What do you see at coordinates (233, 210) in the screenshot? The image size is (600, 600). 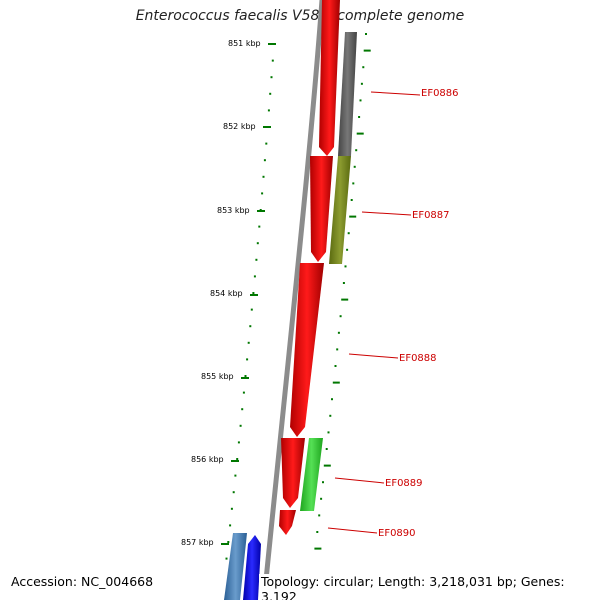 I see `kbp-tick-label: 853 kbp` at bounding box center [233, 210].